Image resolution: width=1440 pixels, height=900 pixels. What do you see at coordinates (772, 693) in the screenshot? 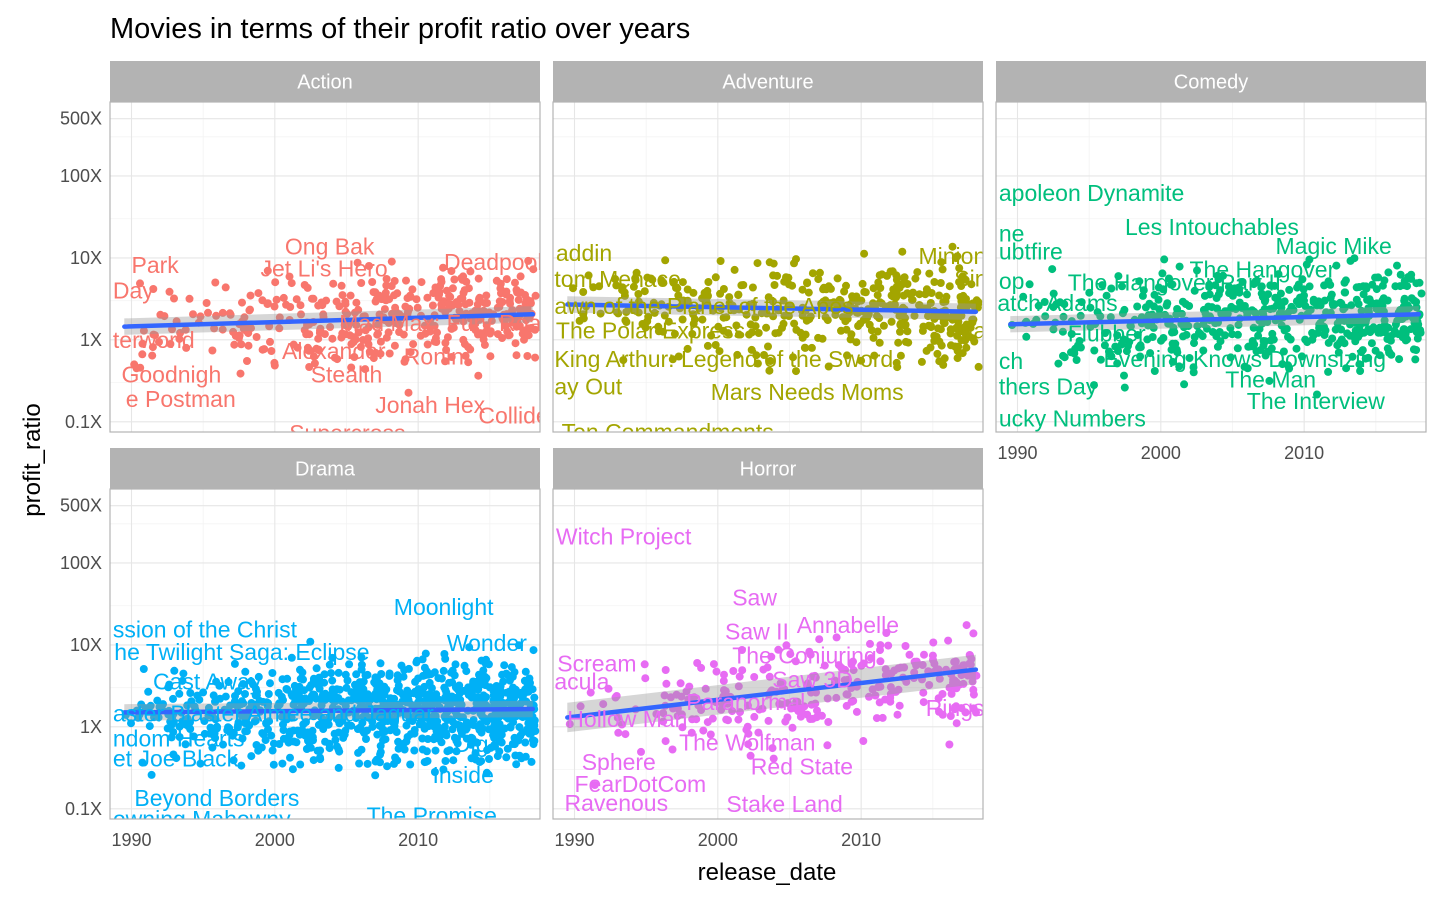
I see `trend-line` at bounding box center [772, 693].